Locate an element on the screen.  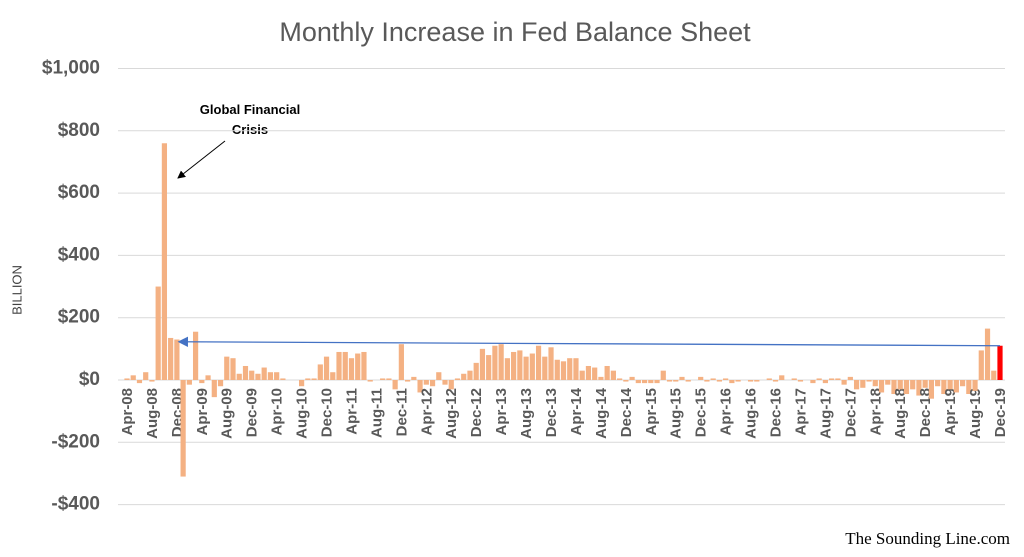
x-tick-label: Dec-13 is located at coordinates (551, 412).